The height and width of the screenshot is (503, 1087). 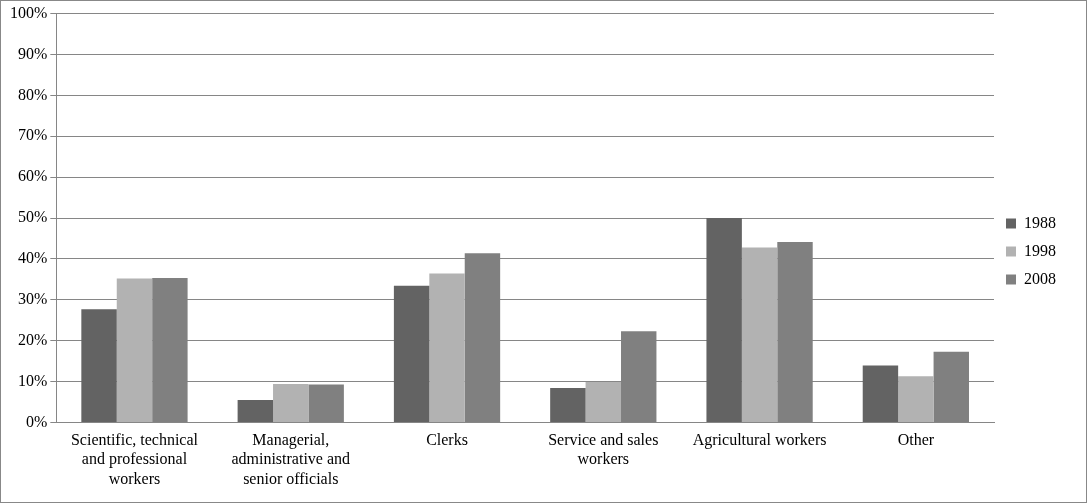 I want to click on legend-label: 1998, so click(x=1040, y=250).